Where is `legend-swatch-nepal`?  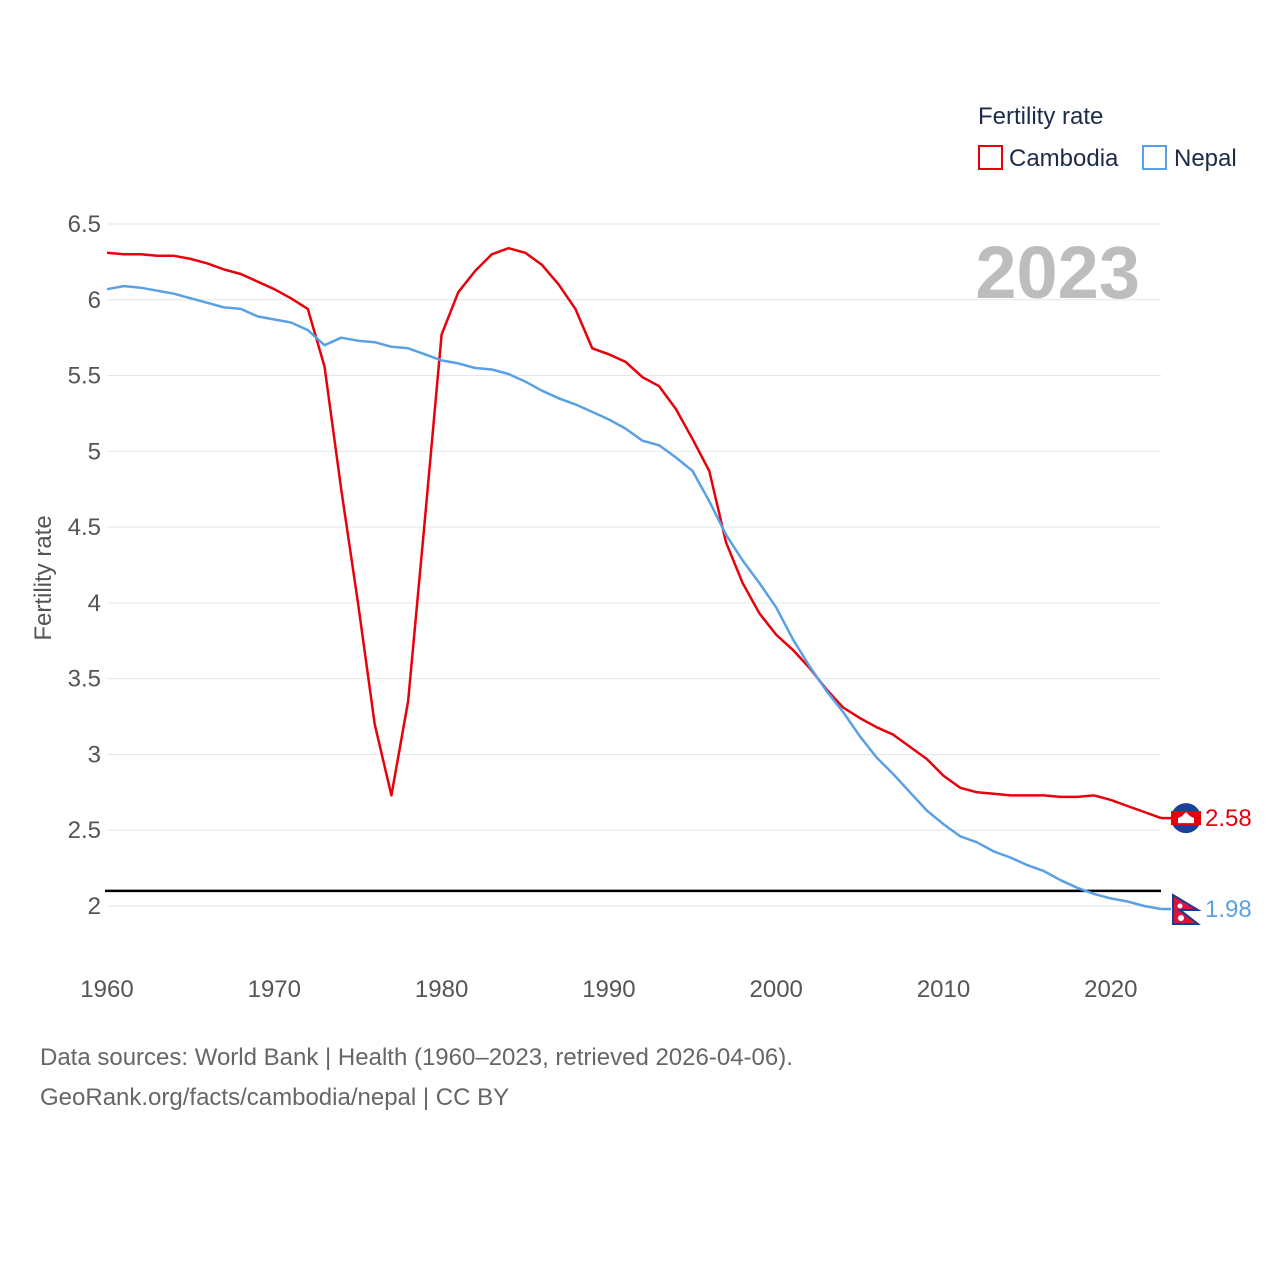
legend-swatch-nepal is located at coordinates (1154, 157).